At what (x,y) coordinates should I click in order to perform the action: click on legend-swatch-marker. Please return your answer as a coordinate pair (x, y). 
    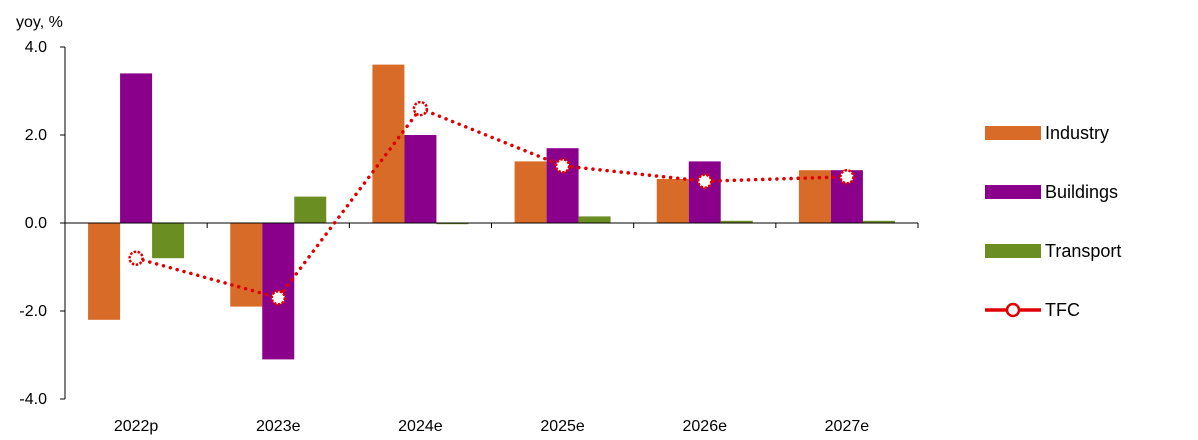
    Looking at the image, I should click on (1013, 310).